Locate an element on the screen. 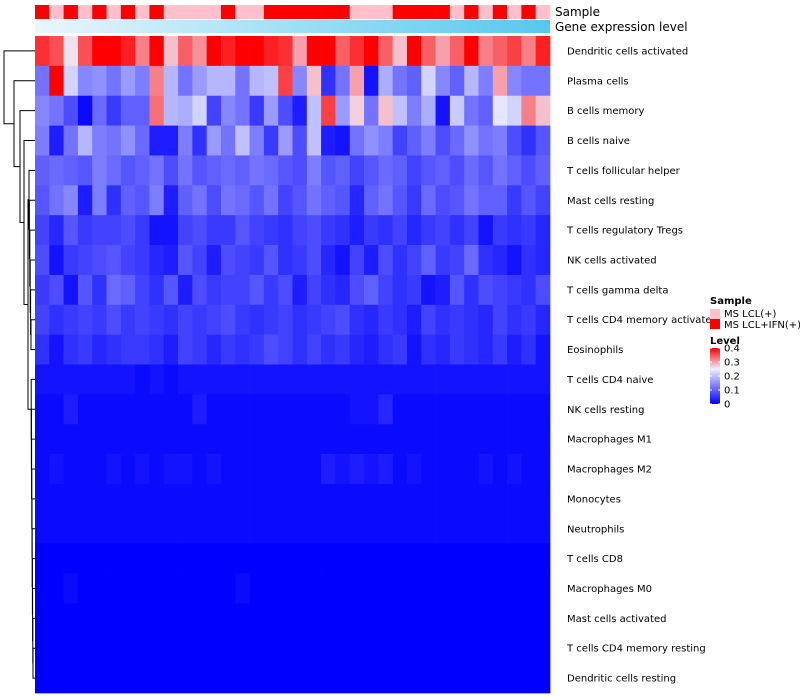 The image size is (800, 700). dendrogram-branch is located at coordinates (33, 558).